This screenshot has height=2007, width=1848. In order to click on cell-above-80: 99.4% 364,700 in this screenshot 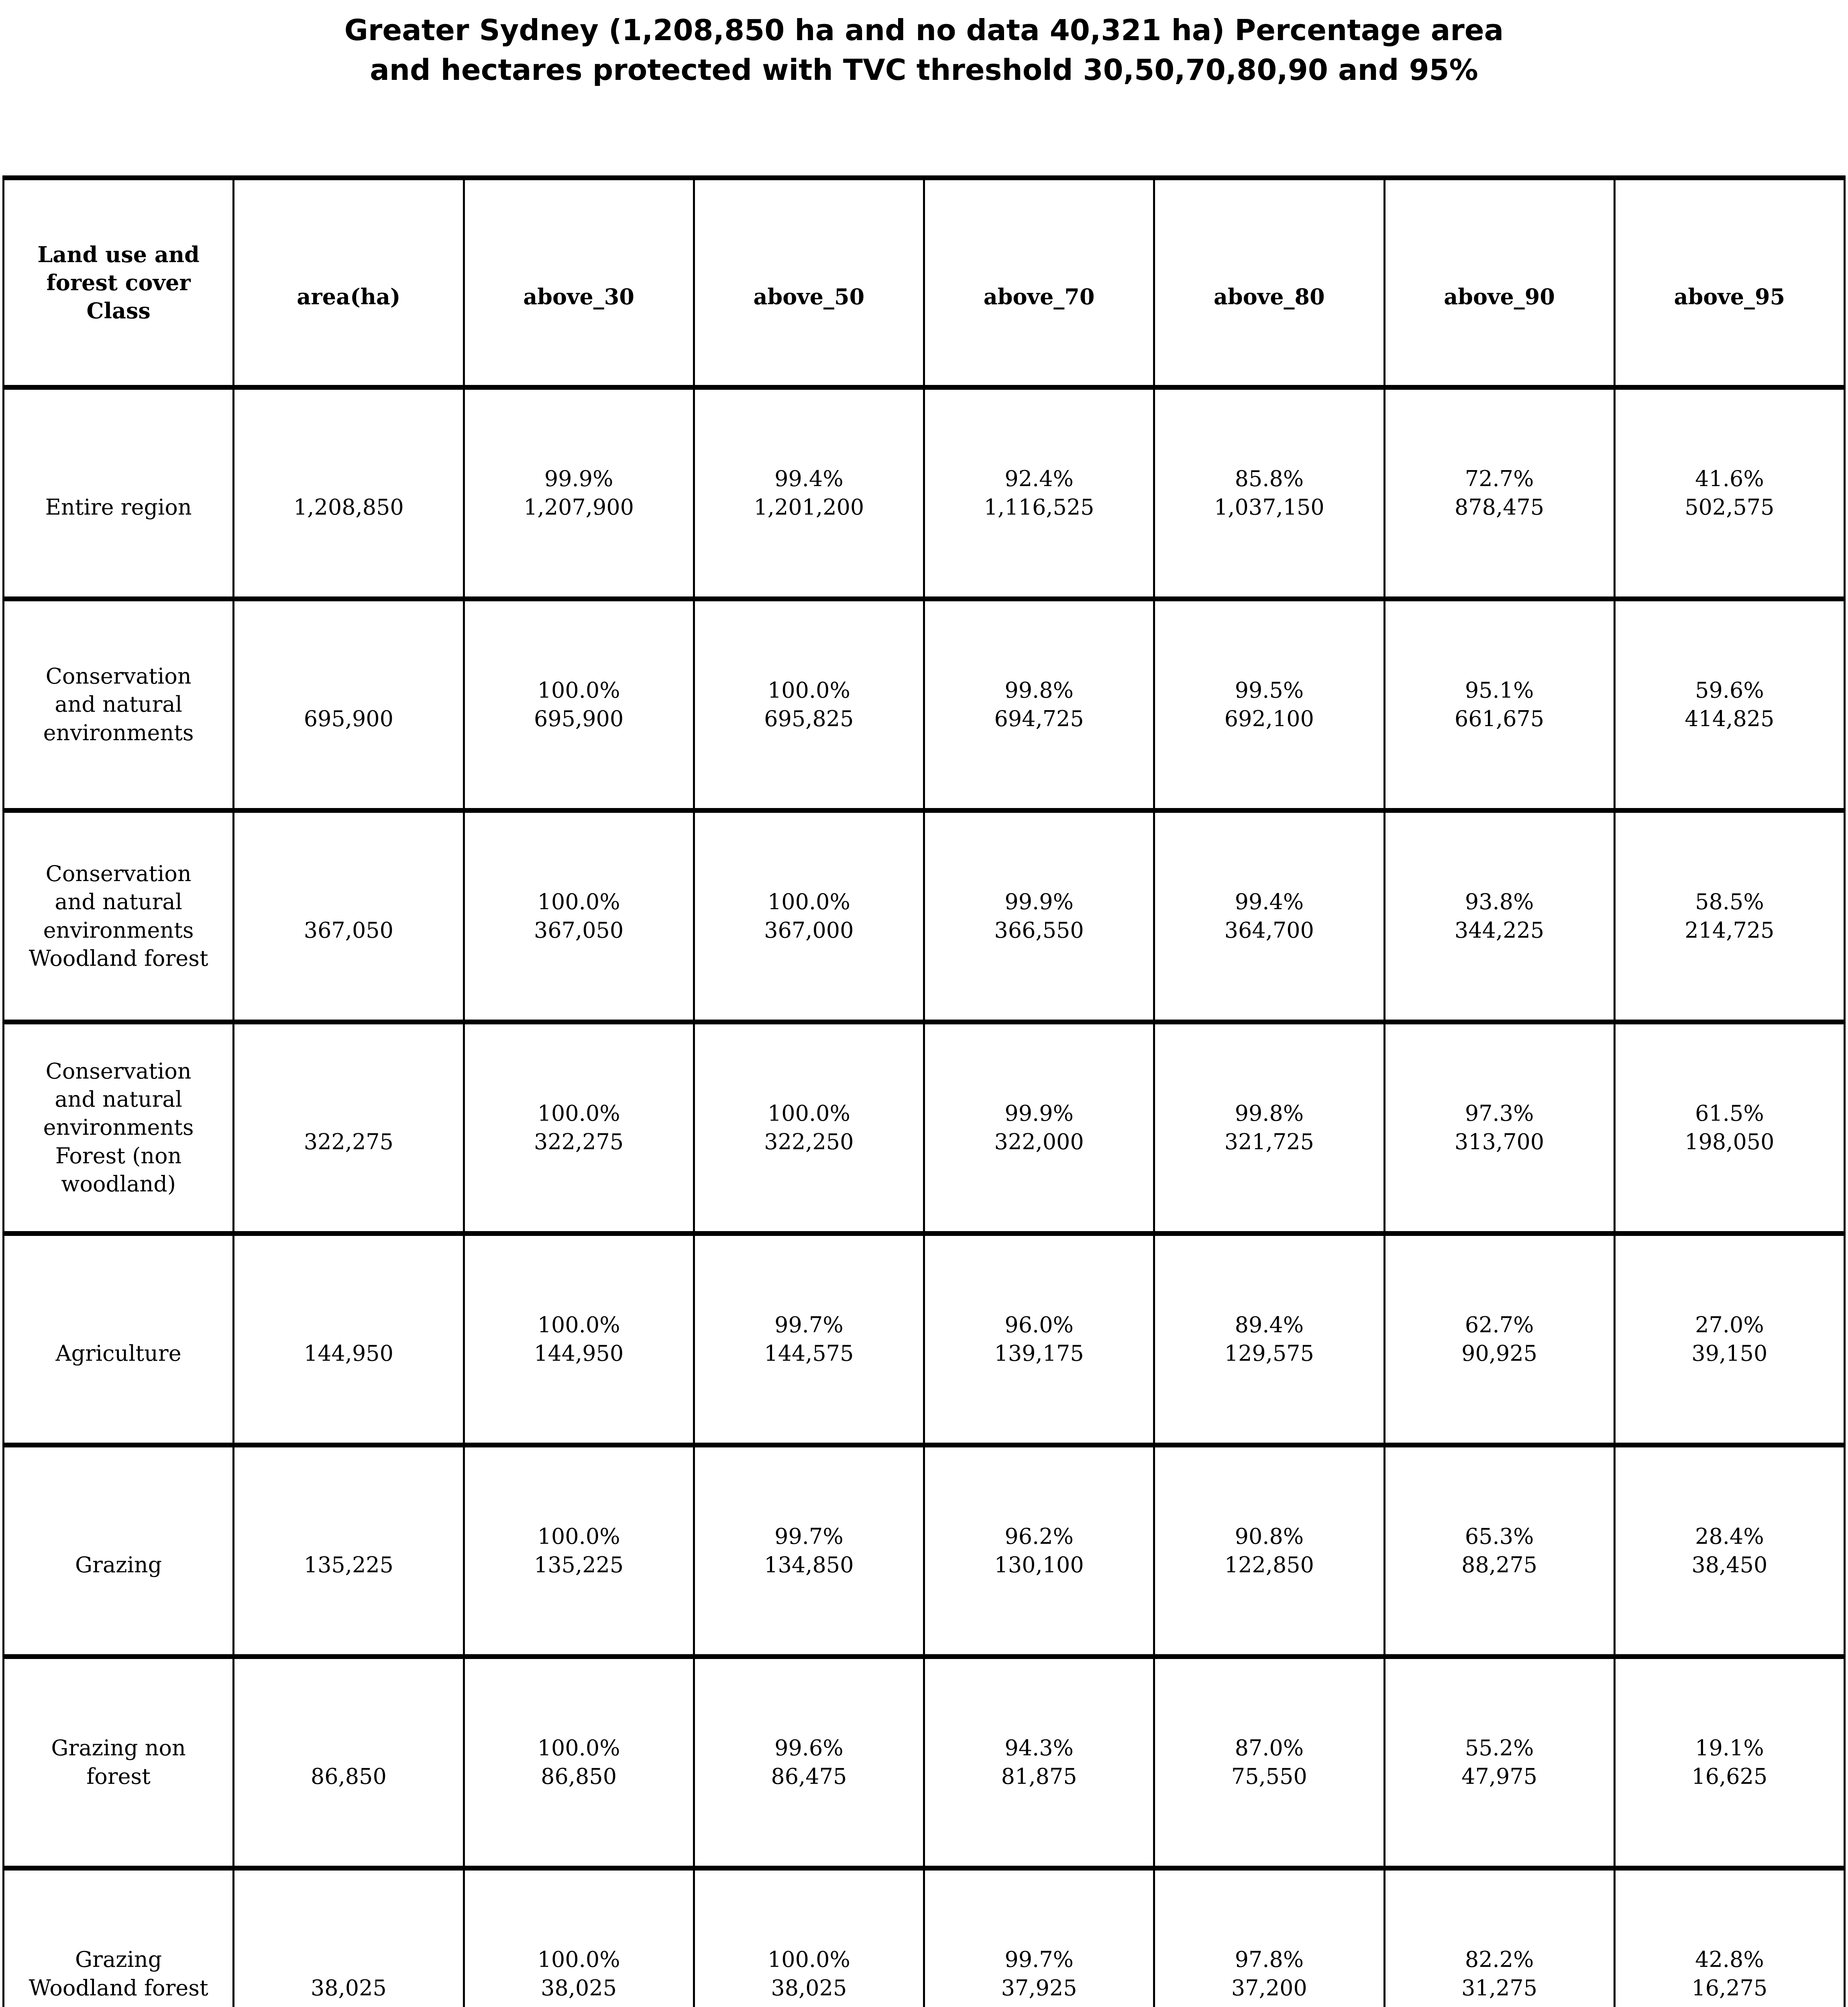, I will do `click(1269, 916)`.